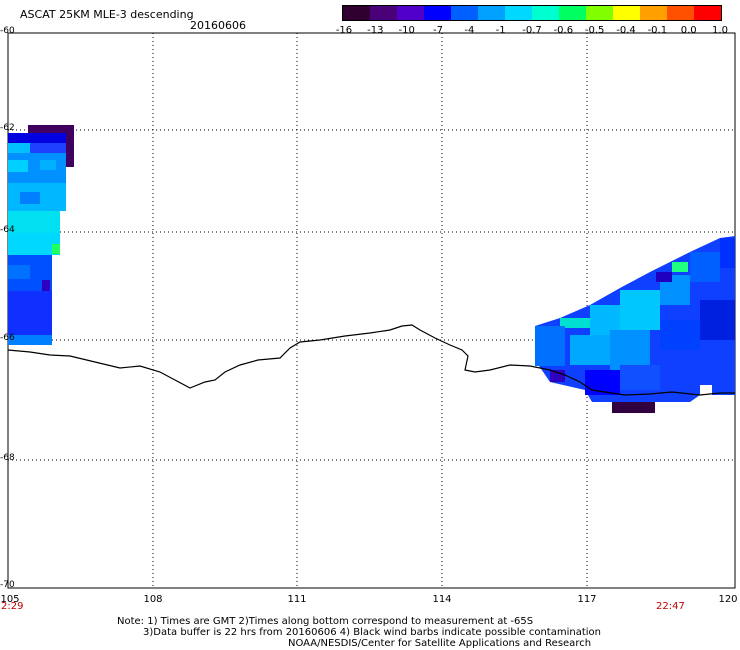 The width and height of the screenshot is (740, 650). I want to click on coastline, so click(371, 360).